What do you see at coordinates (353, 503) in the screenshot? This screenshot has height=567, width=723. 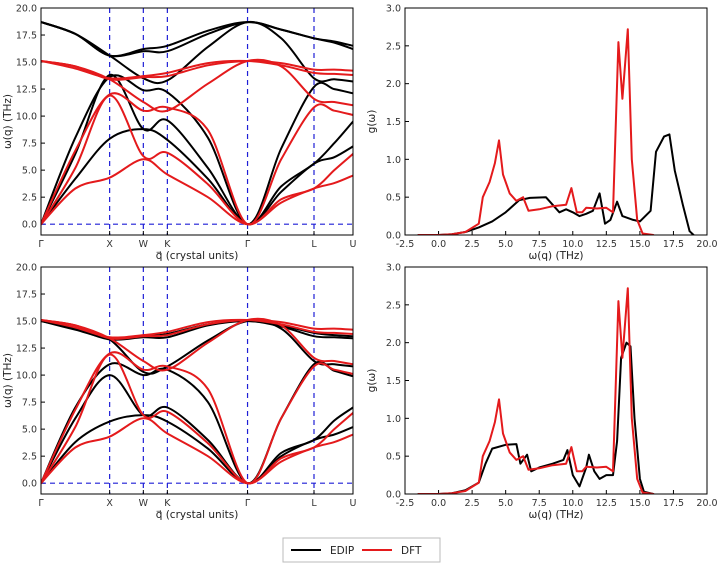 I see `x-tick-label: U` at bounding box center [353, 503].